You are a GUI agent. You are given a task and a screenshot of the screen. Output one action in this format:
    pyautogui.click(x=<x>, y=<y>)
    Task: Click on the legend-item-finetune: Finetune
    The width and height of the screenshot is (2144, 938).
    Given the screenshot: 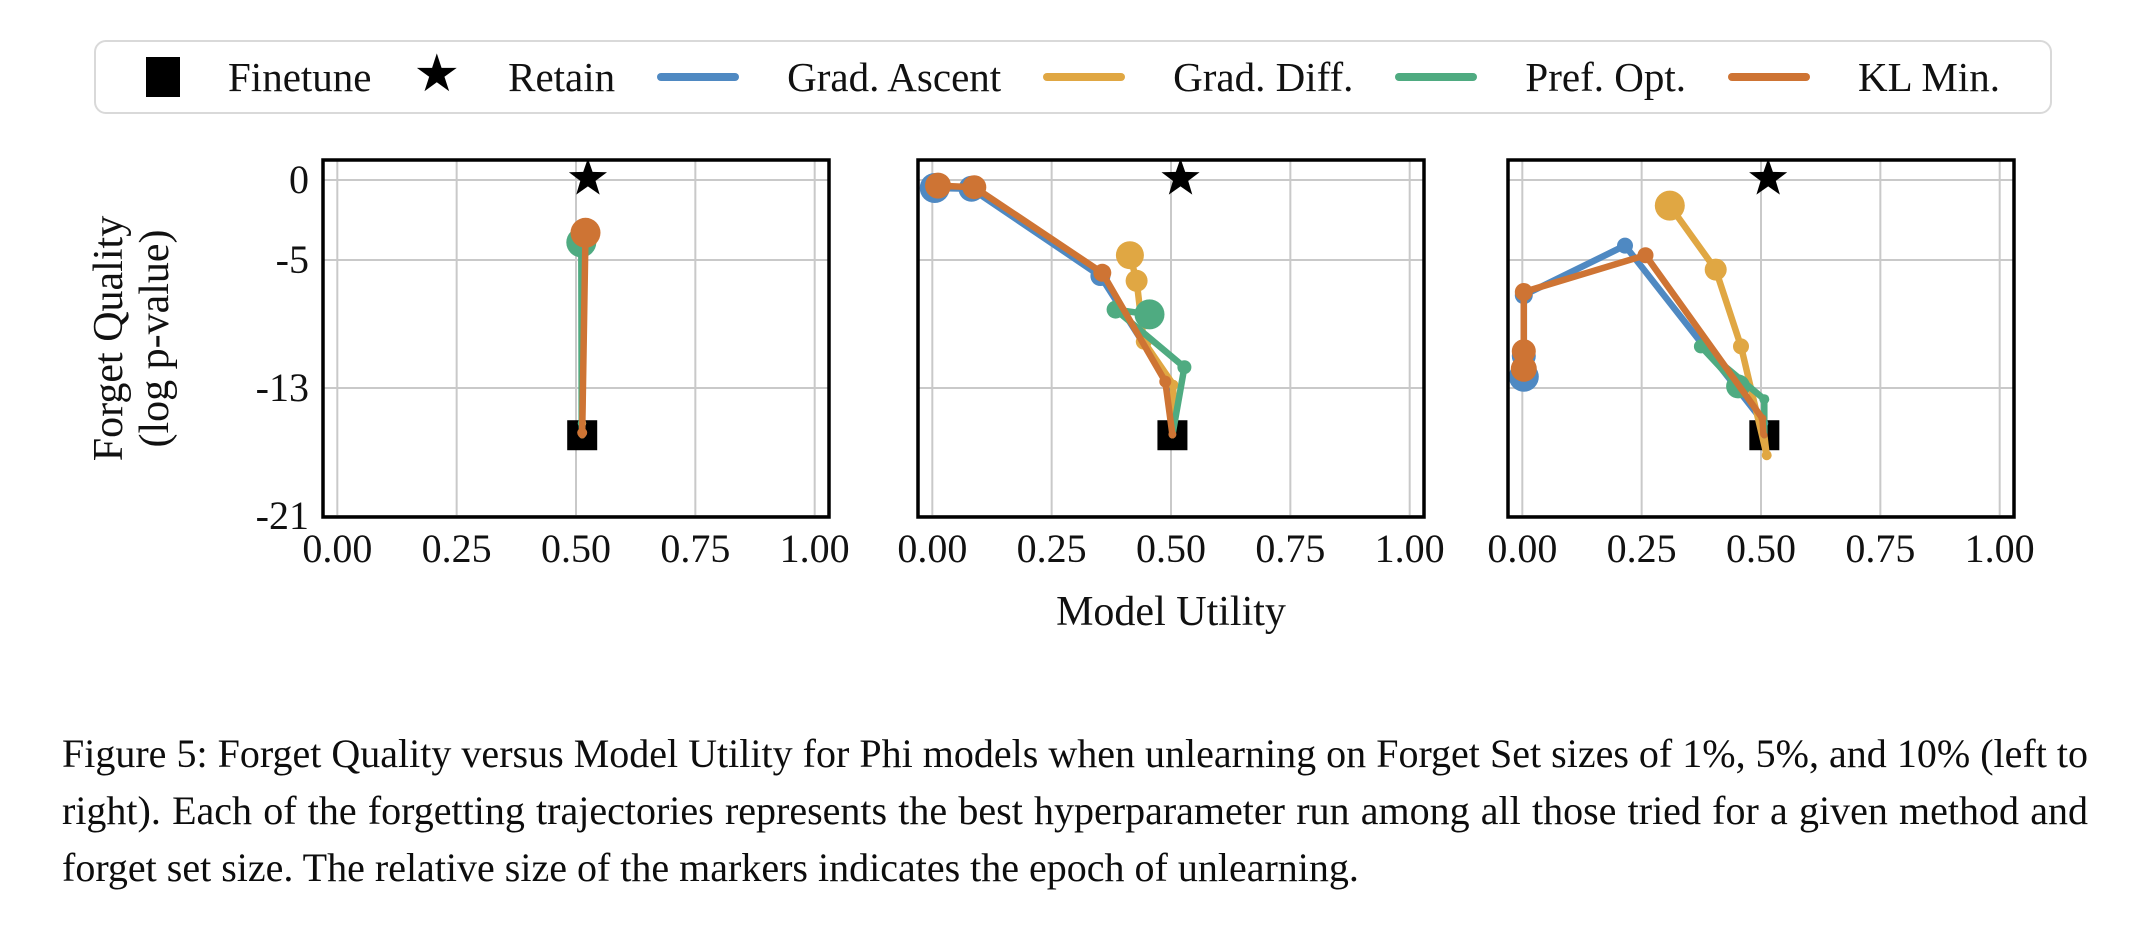 What is the action you would take?
    pyautogui.click(x=259, y=76)
    